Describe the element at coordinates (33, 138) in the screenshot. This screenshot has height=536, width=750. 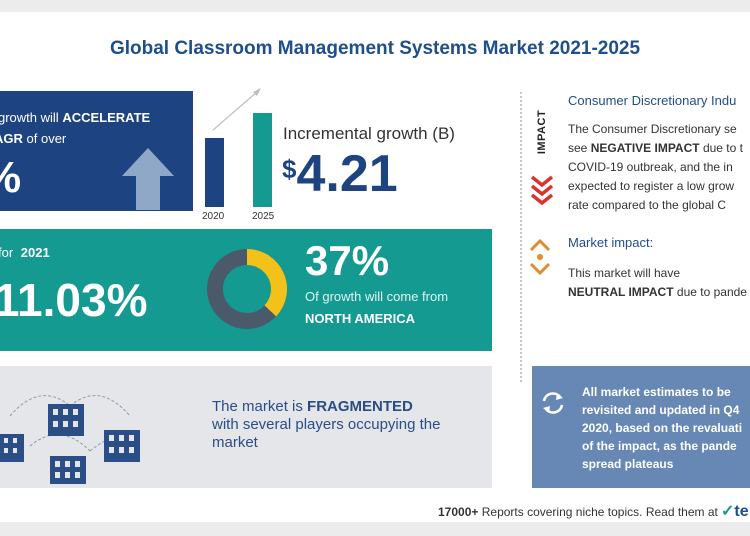
I see `growth-line-2: AGR of over` at that location.